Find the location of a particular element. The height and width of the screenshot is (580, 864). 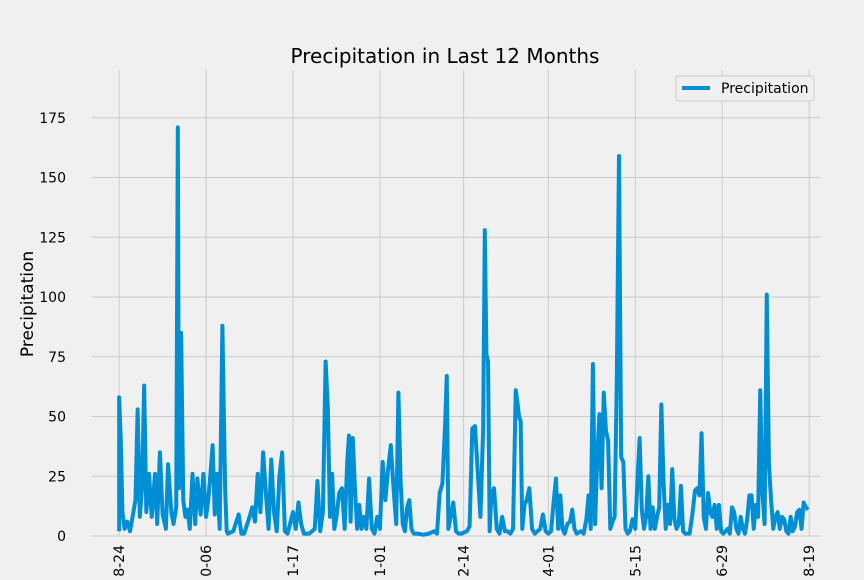

y-tick-label: 100 is located at coordinates (52, 298).